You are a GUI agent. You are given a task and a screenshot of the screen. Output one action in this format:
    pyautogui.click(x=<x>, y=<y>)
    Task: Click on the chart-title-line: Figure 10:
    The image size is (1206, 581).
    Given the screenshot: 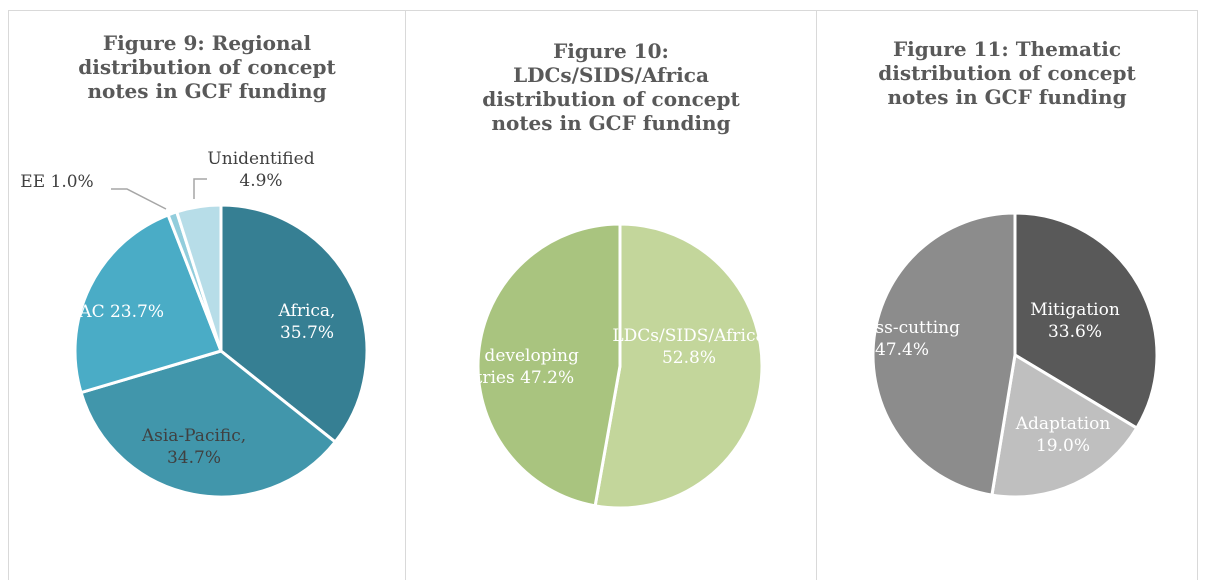 What is the action you would take?
    pyautogui.click(x=611, y=51)
    